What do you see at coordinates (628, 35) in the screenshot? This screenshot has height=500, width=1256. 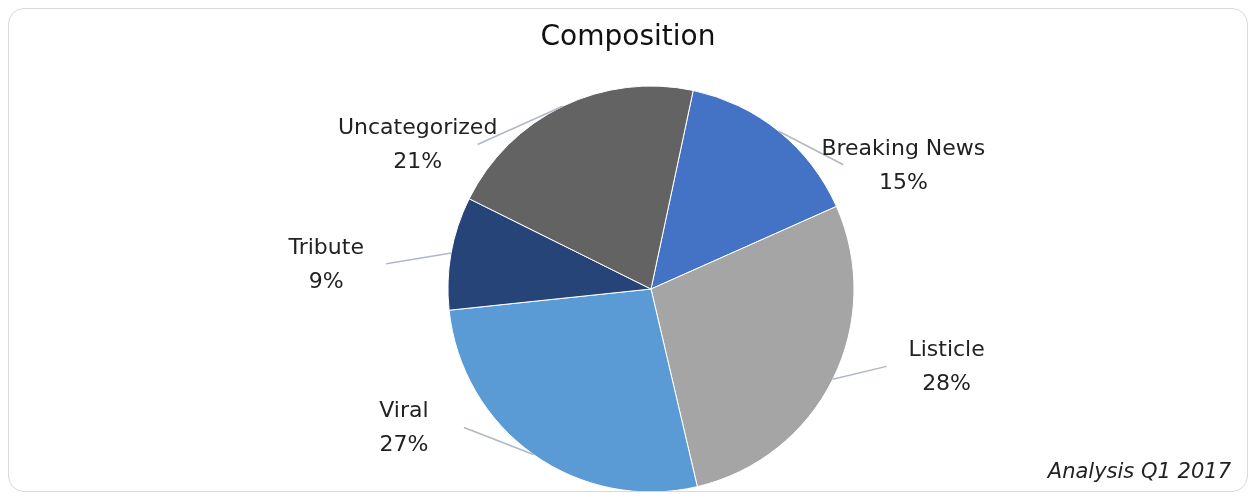 I see `chart-title: Composition` at bounding box center [628, 35].